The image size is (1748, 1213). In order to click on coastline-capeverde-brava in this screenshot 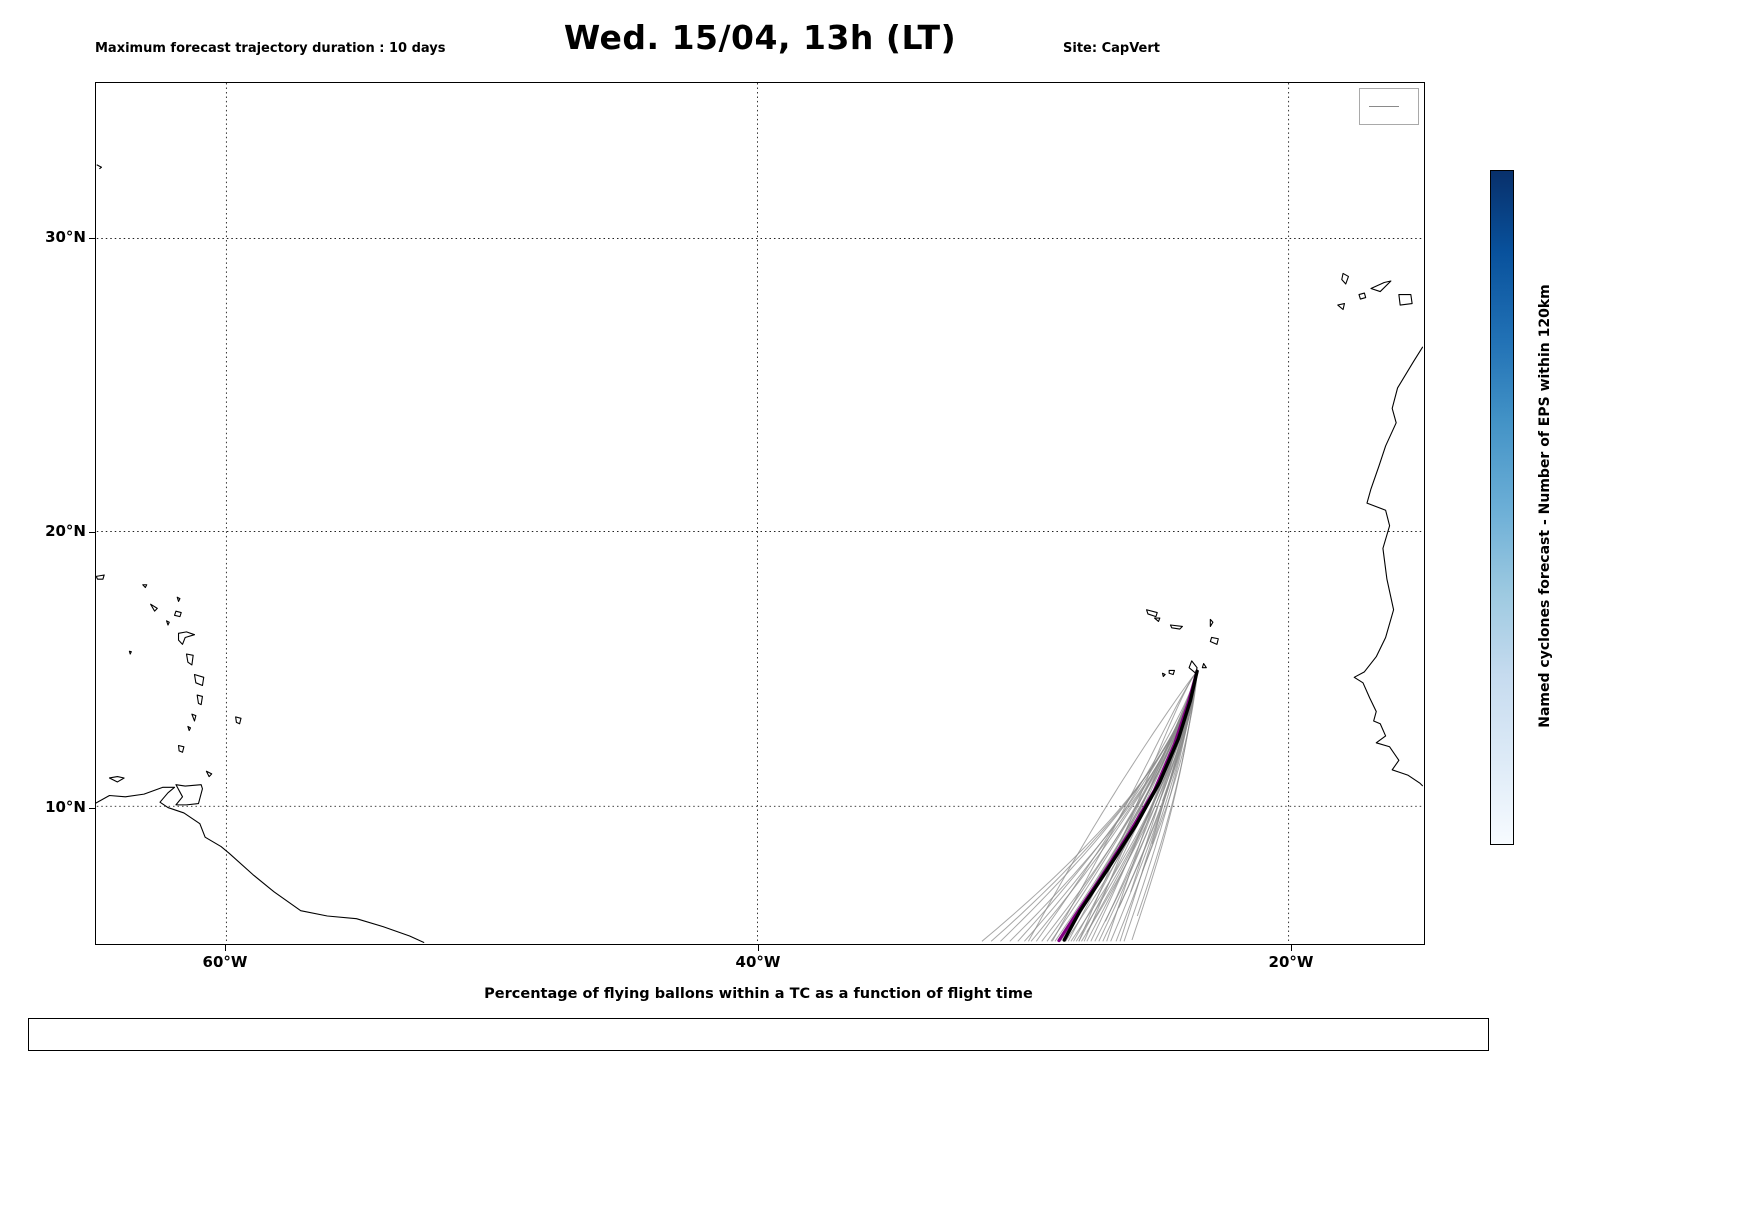, I will do `click(1163, 675)`.